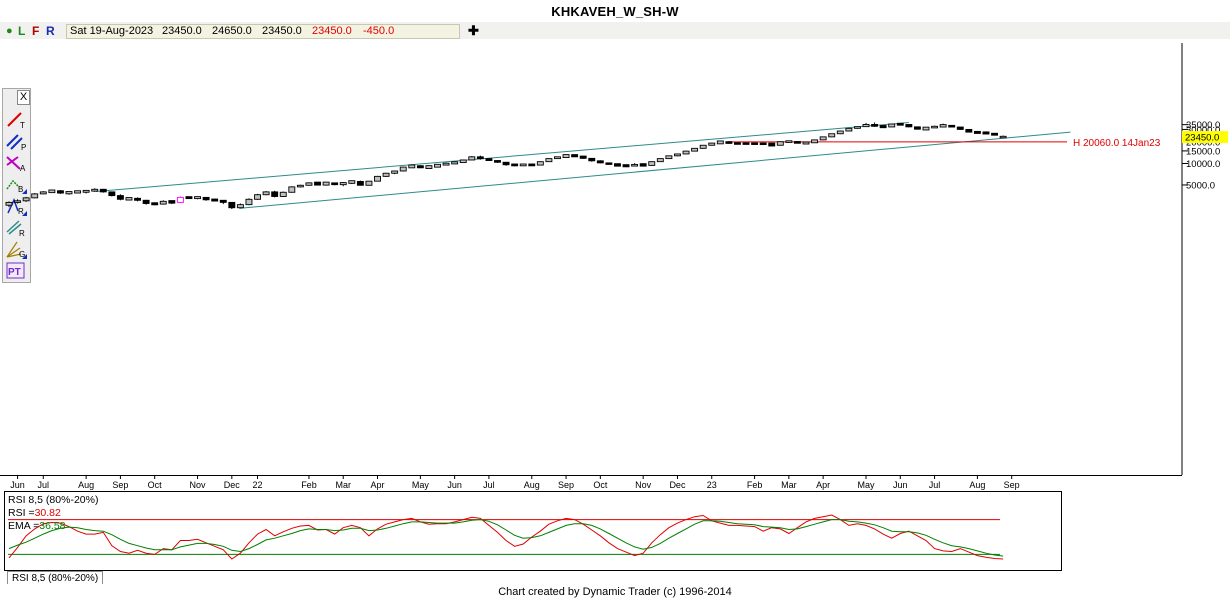 The image size is (1230, 601). Describe the element at coordinates (55, 577) in the screenshot. I see `rsi-tab: RSI 8,5 (80%-20%)` at that location.